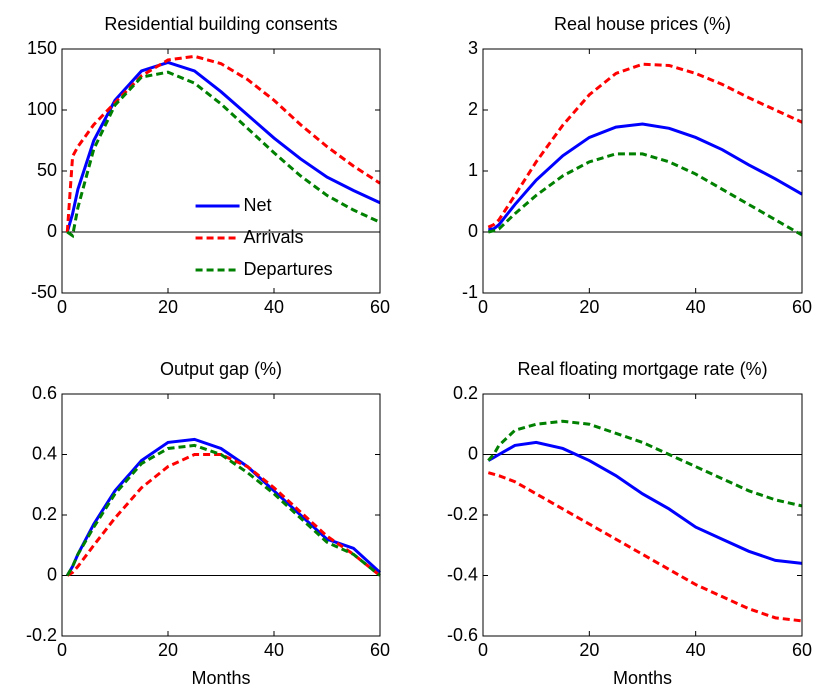  I want to click on y-tick-label: 0.4, so click(44, 453).